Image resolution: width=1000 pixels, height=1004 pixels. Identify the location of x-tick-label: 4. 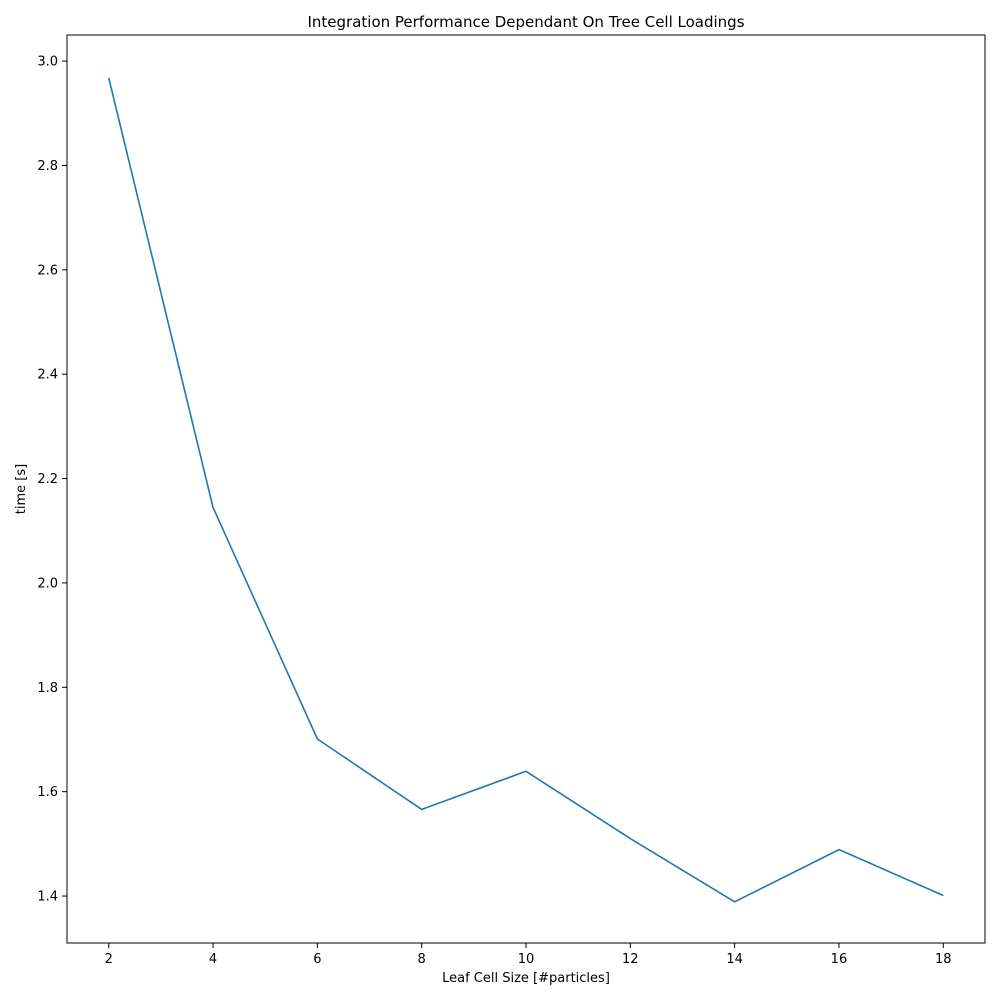
(213, 959).